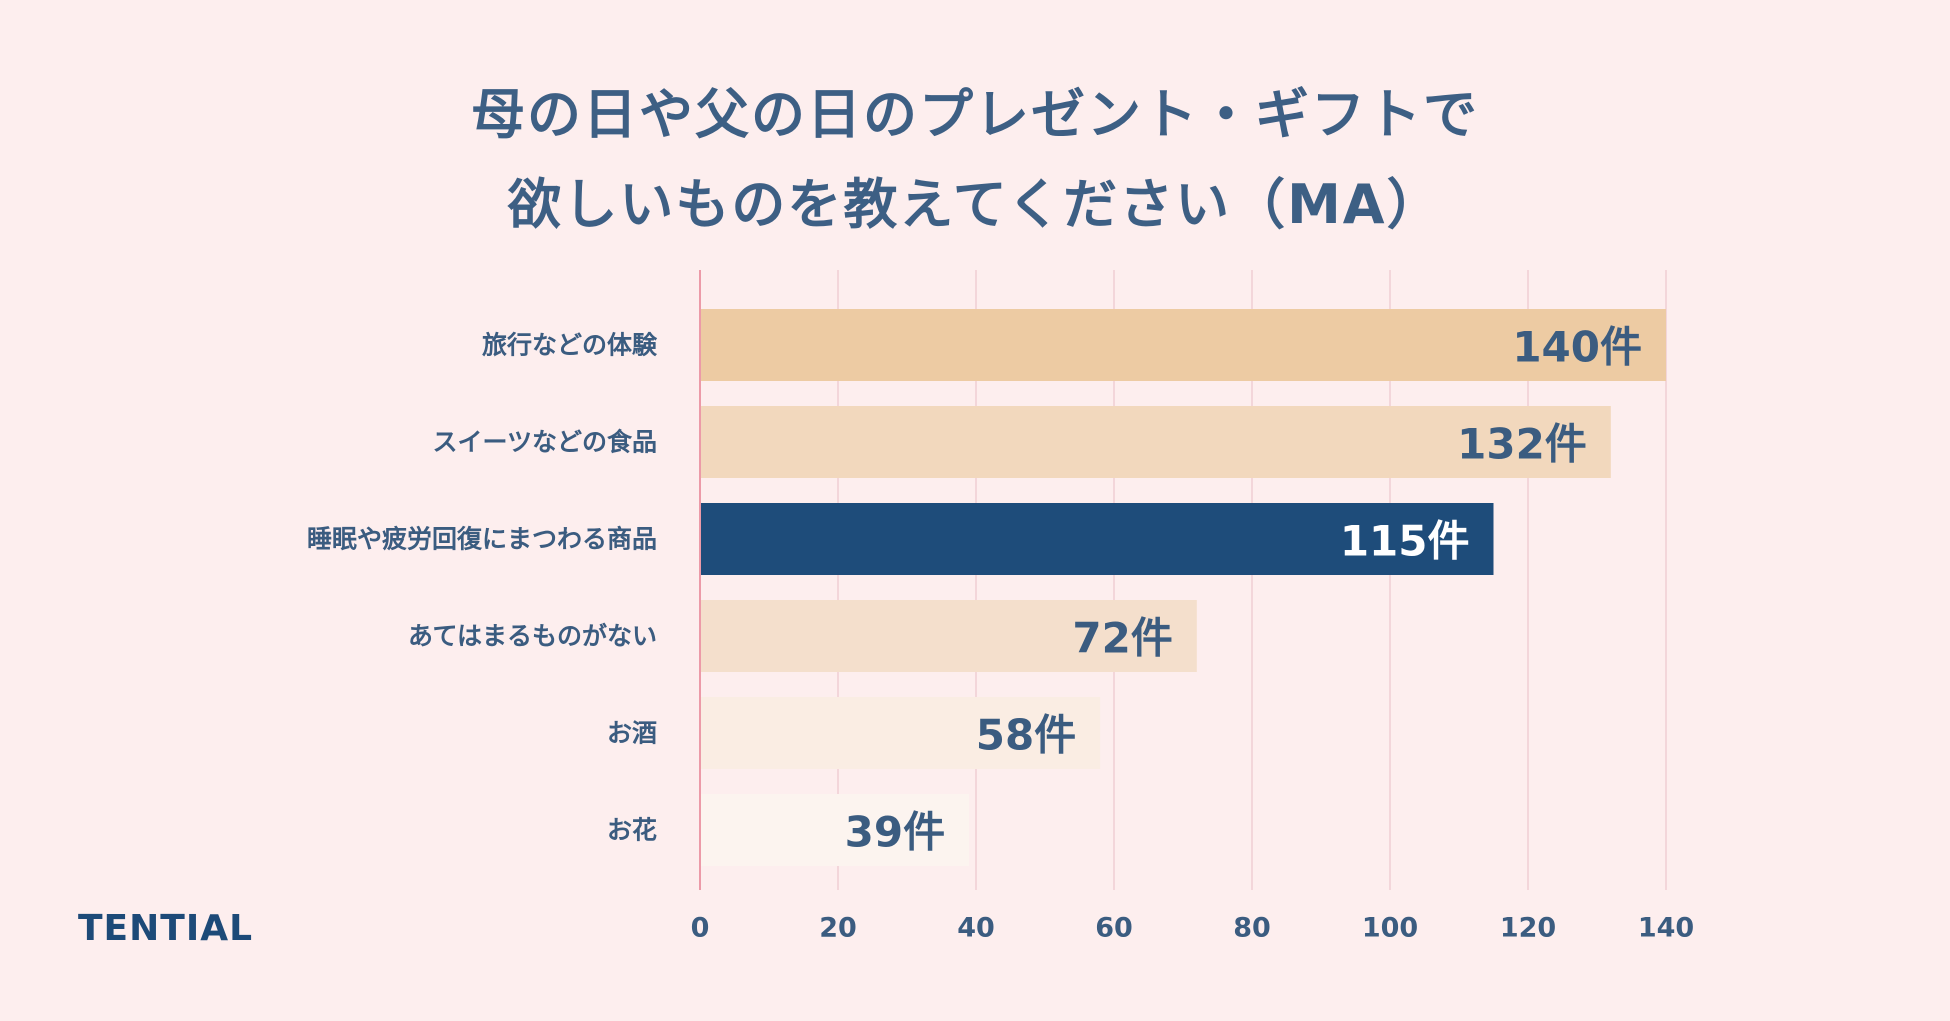 The image size is (1950, 1021). I want to click on x-tick-label-120: 120, so click(1528, 928).